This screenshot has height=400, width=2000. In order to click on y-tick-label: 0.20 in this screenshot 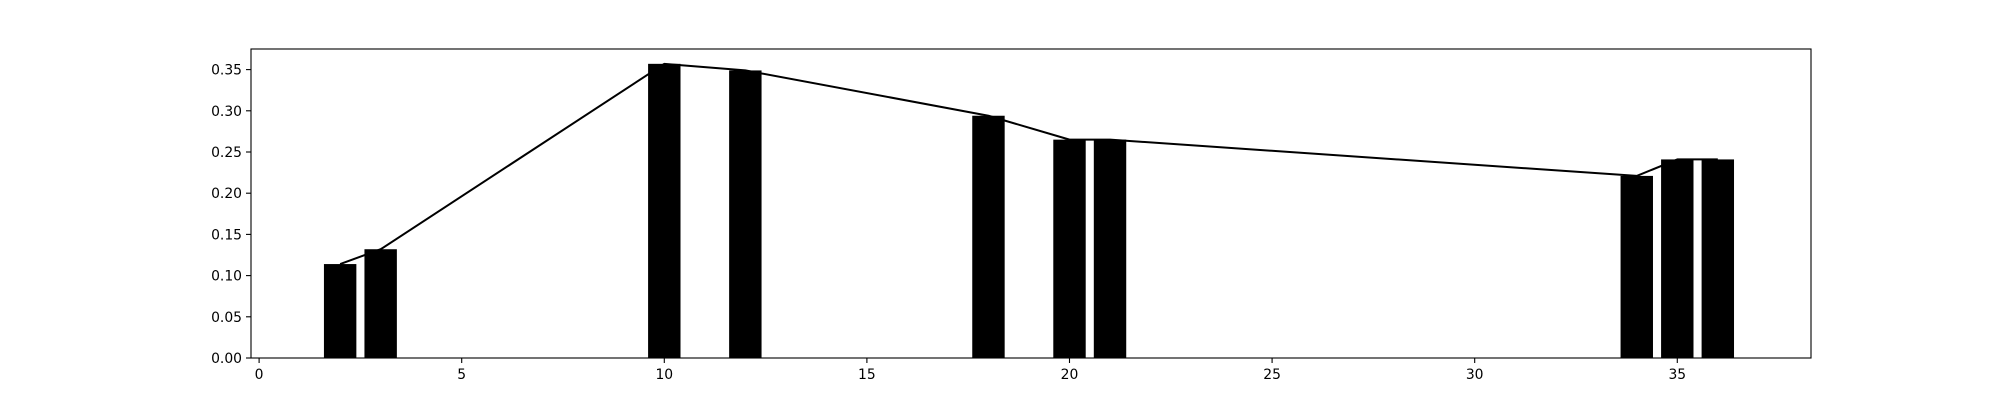, I will do `click(226, 194)`.